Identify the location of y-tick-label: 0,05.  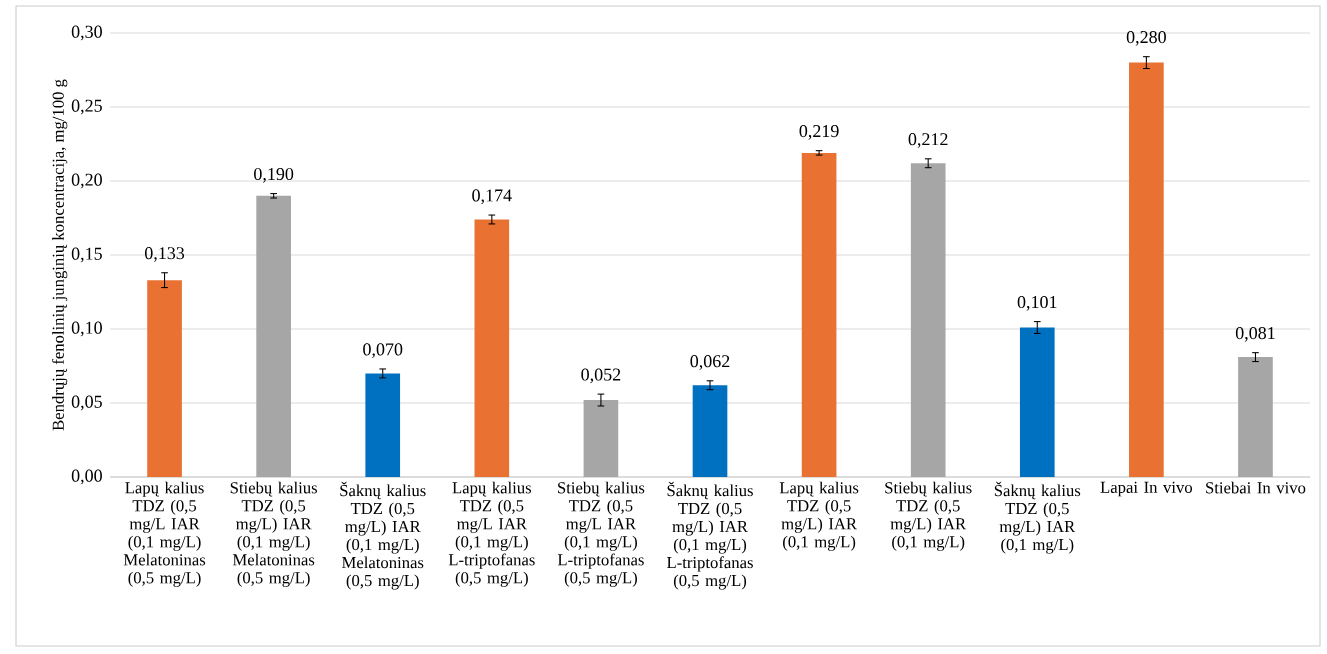
(86, 403).